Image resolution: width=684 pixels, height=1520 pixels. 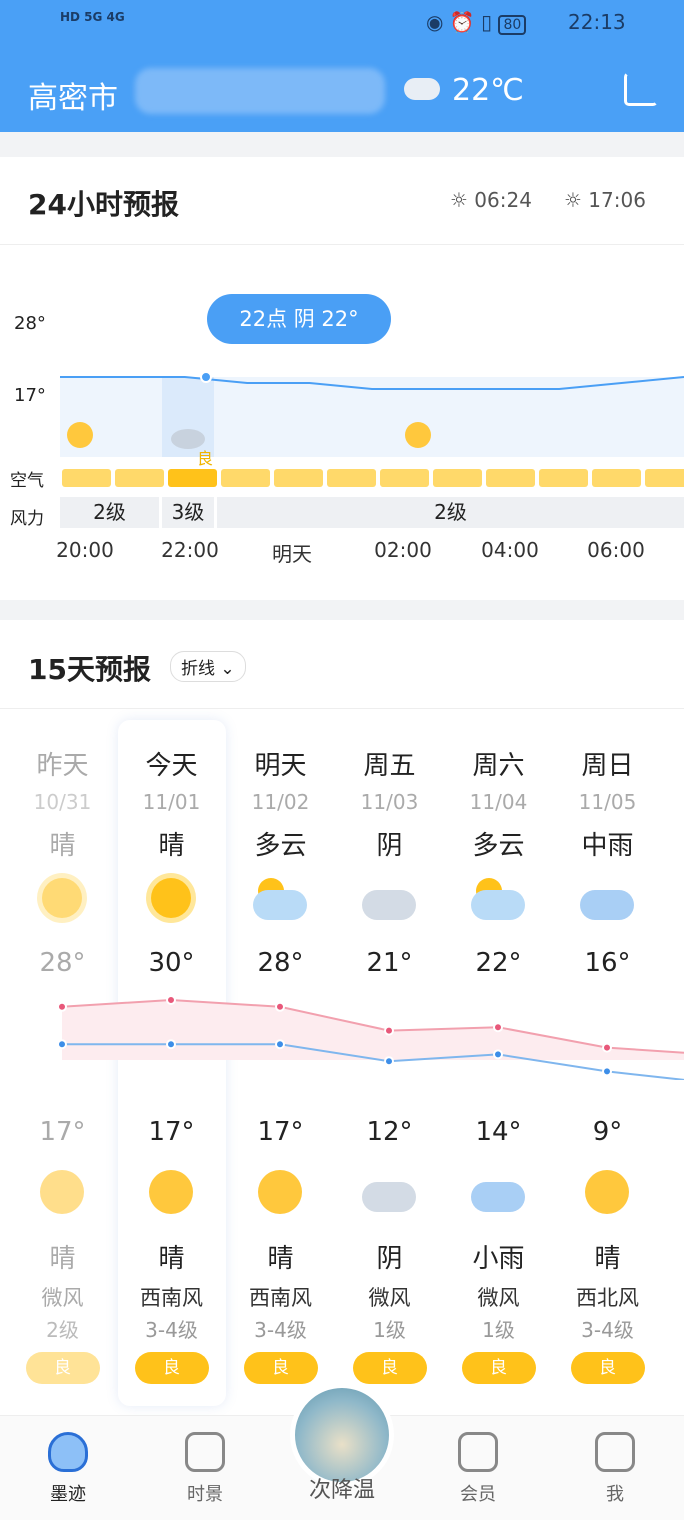 What do you see at coordinates (389, 963) in the screenshot?
I see `high-temp: 21°` at bounding box center [389, 963].